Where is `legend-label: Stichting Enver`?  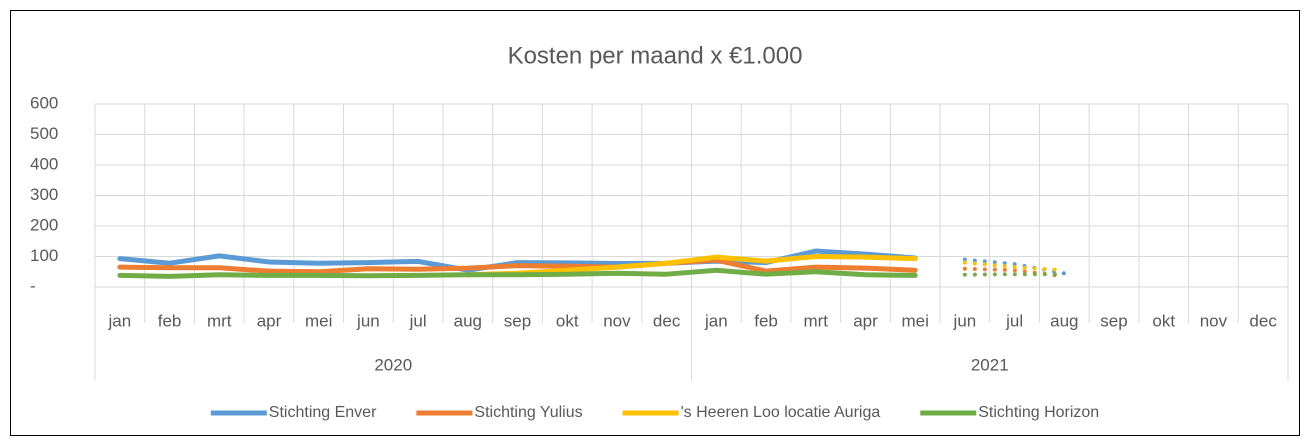
legend-label: Stichting Enver is located at coordinates (323, 412).